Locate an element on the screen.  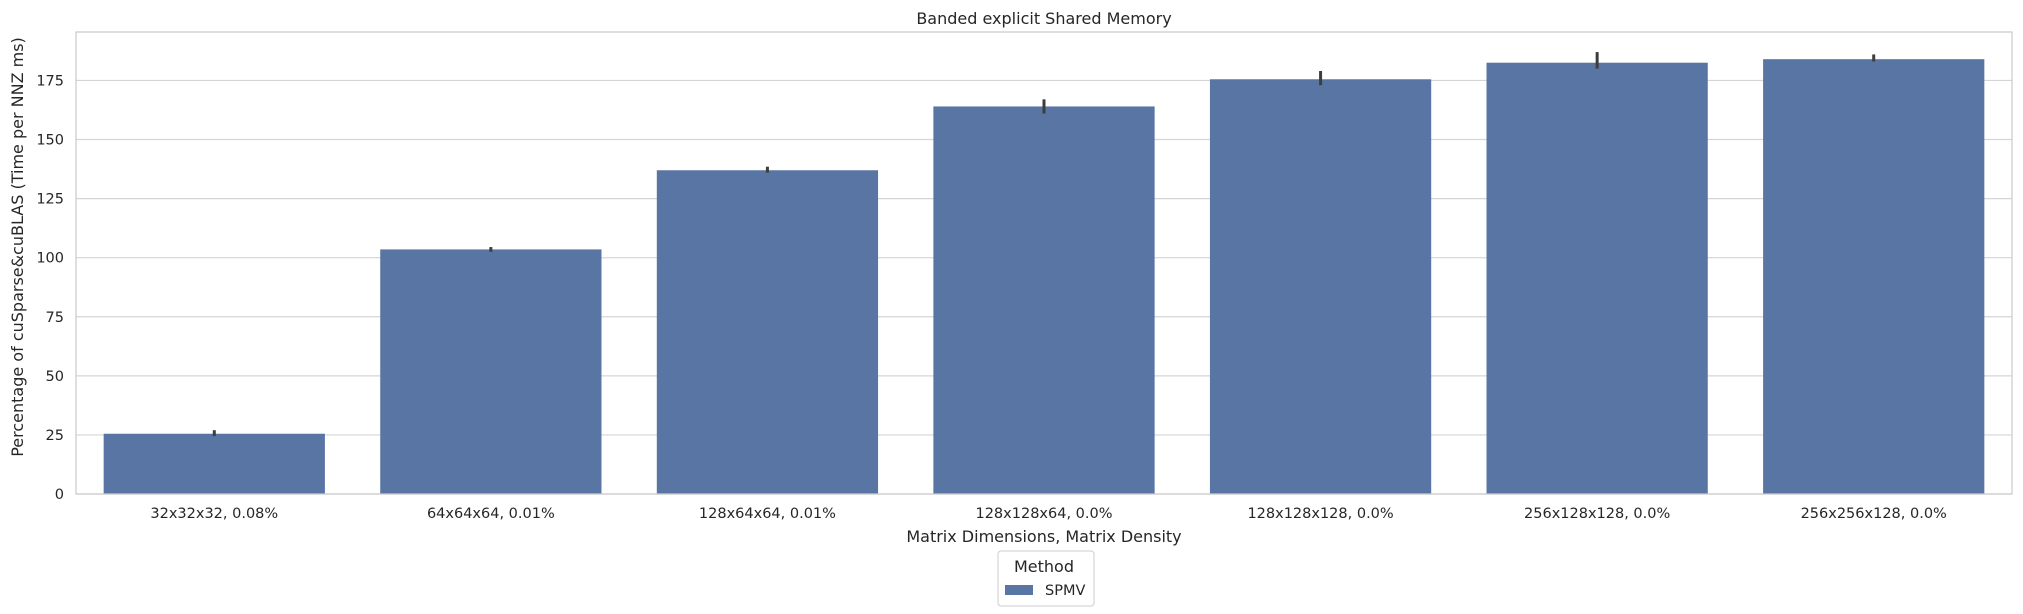
x-tick-label: 256x256x128, 0.0% is located at coordinates (1874, 514).